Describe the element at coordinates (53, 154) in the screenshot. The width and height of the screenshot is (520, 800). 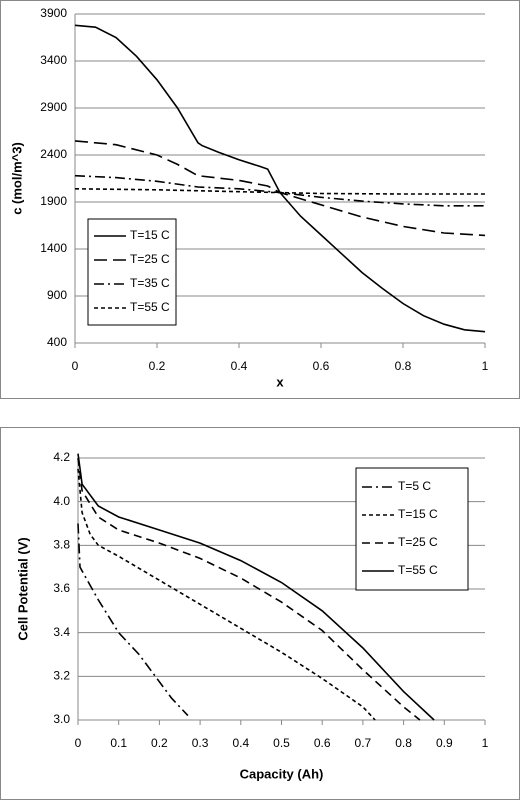
I see `y-tick-label: 2400` at that location.